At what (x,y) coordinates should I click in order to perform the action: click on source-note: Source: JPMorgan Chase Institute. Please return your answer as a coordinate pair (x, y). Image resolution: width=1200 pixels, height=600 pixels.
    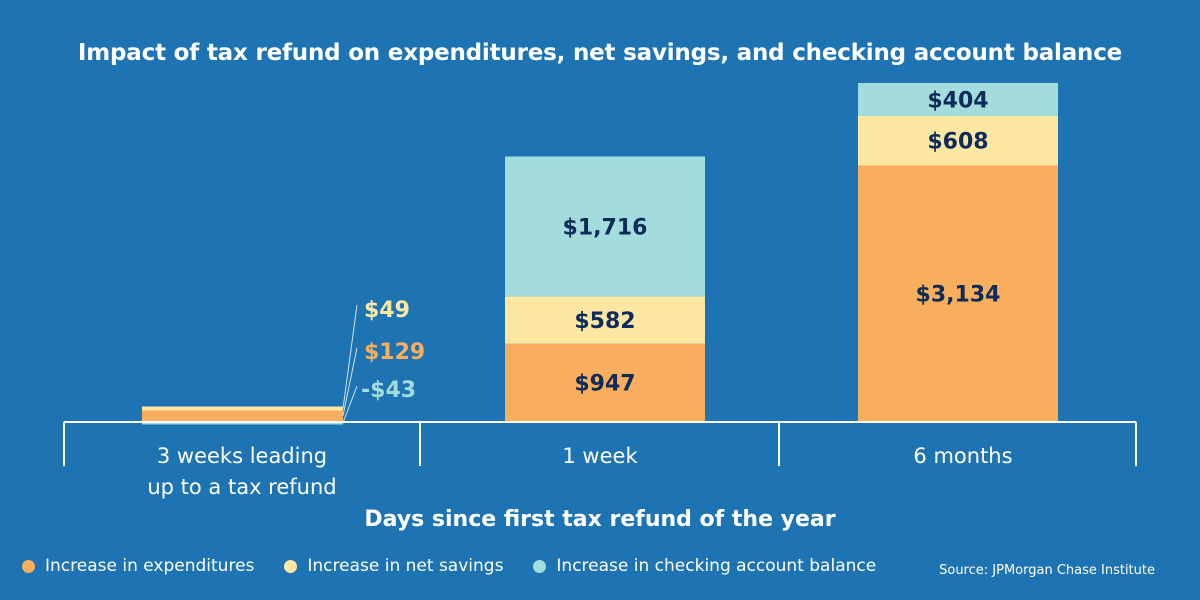
    Looking at the image, I should click on (1047, 570).